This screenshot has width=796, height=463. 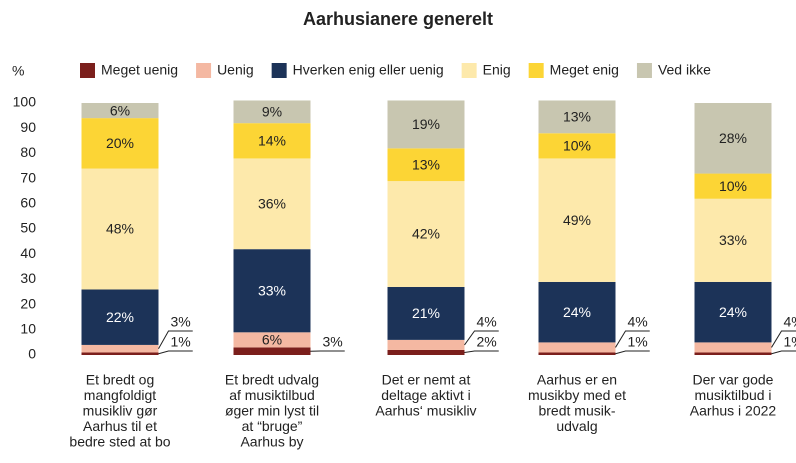 I want to click on x-tick-label: Aarhus er en, so click(x=577, y=380).